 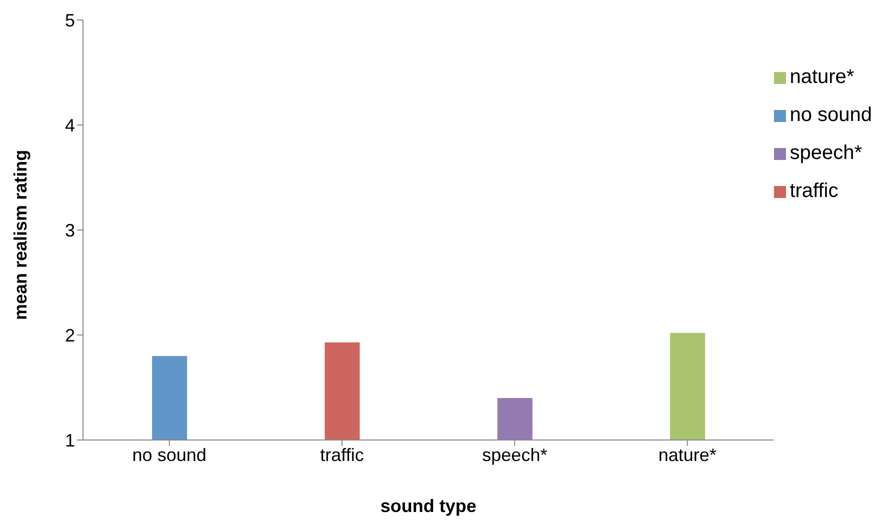 What do you see at coordinates (169, 454) in the screenshot?
I see `x-tick-label: no sound` at bounding box center [169, 454].